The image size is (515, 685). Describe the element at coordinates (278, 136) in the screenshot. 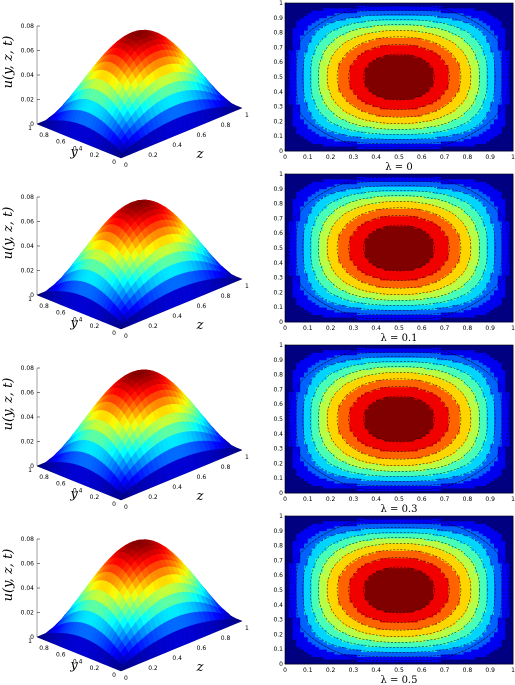

I see `contour-y-tick-label: 0.1` at that location.